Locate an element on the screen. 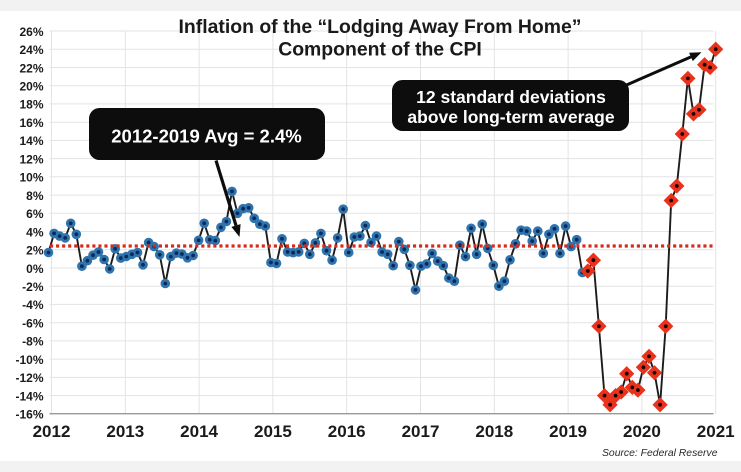  svg-text: -4% is located at coordinates (33, 305).